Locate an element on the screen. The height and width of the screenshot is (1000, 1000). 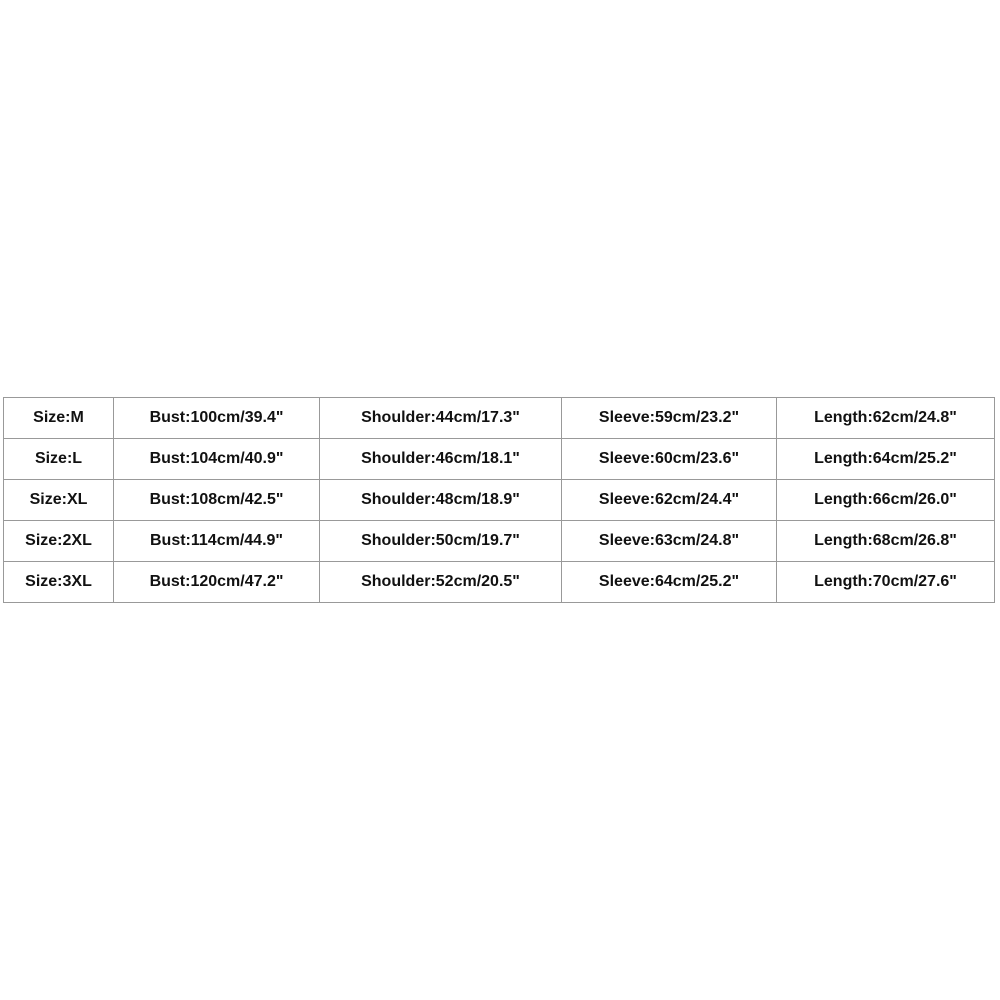
sleeve-cell: Sleeve:63cm/24.8" is located at coordinates (669, 541).